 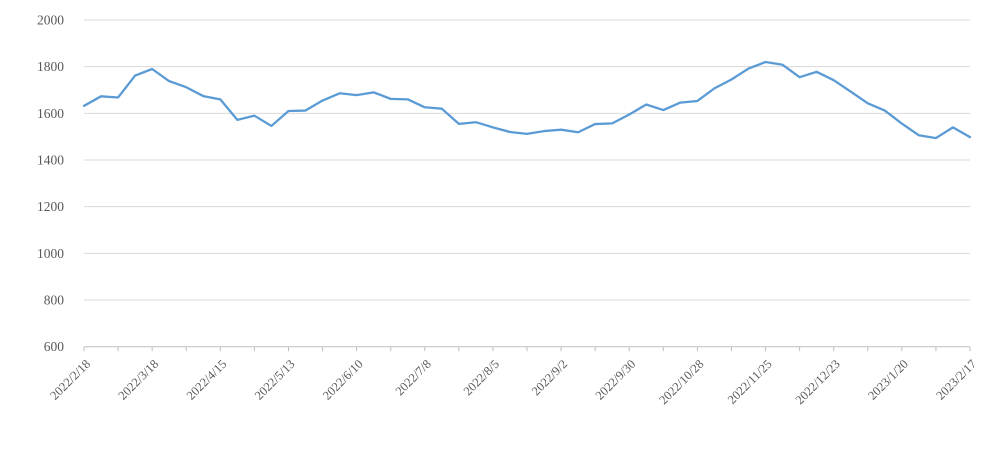 I want to click on x-axis-label: 2022/11/25, so click(x=750, y=382).